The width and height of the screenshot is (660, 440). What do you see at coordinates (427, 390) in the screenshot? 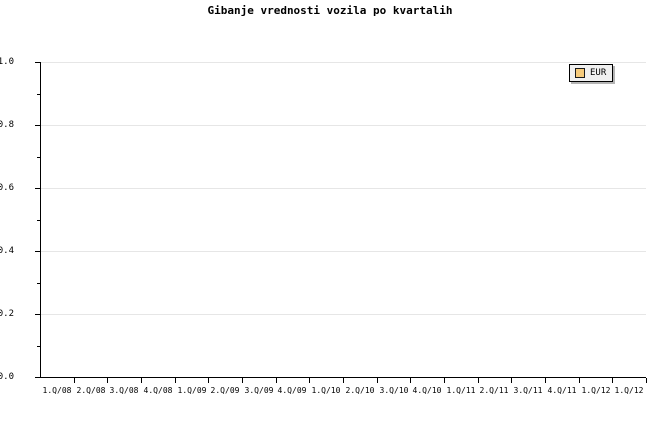
I see `x-tick-label: 4.Q/10` at bounding box center [427, 390].